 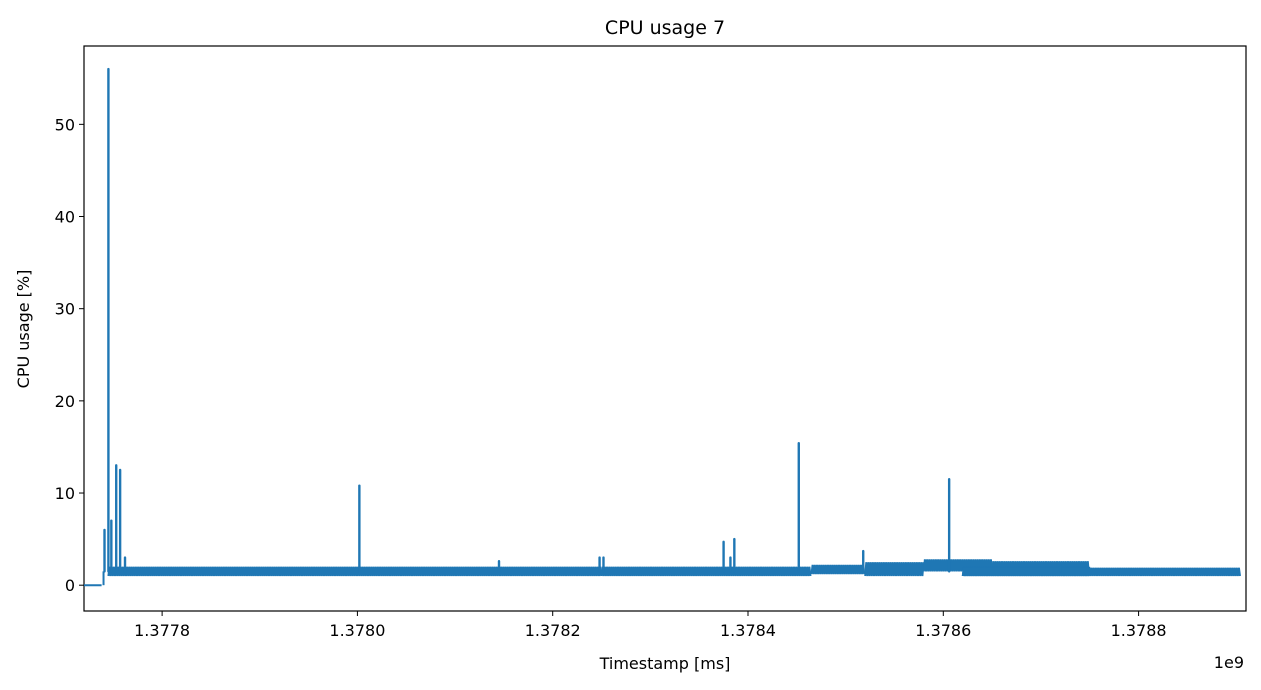 What do you see at coordinates (70, 585) in the screenshot?
I see `y-tick-label: 0` at bounding box center [70, 585].